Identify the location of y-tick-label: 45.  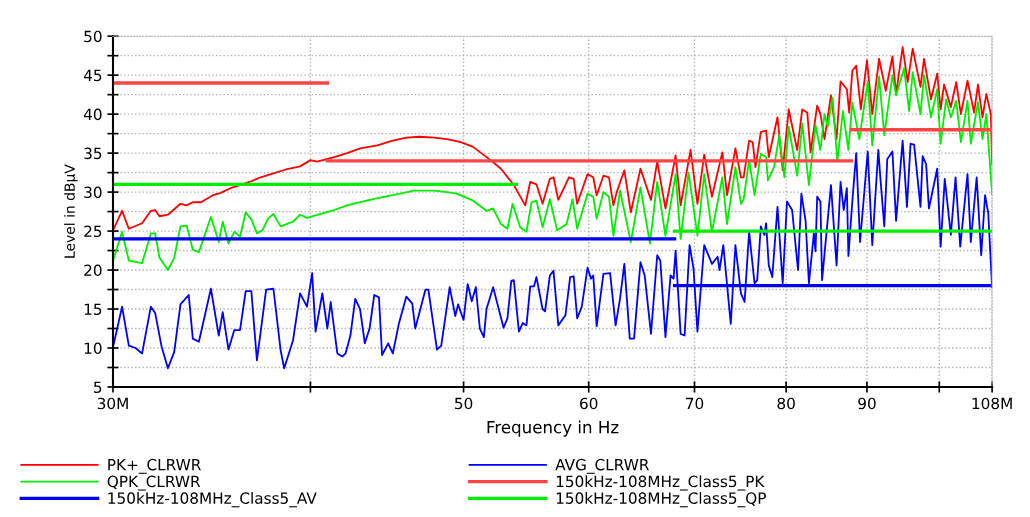
(92, 75).